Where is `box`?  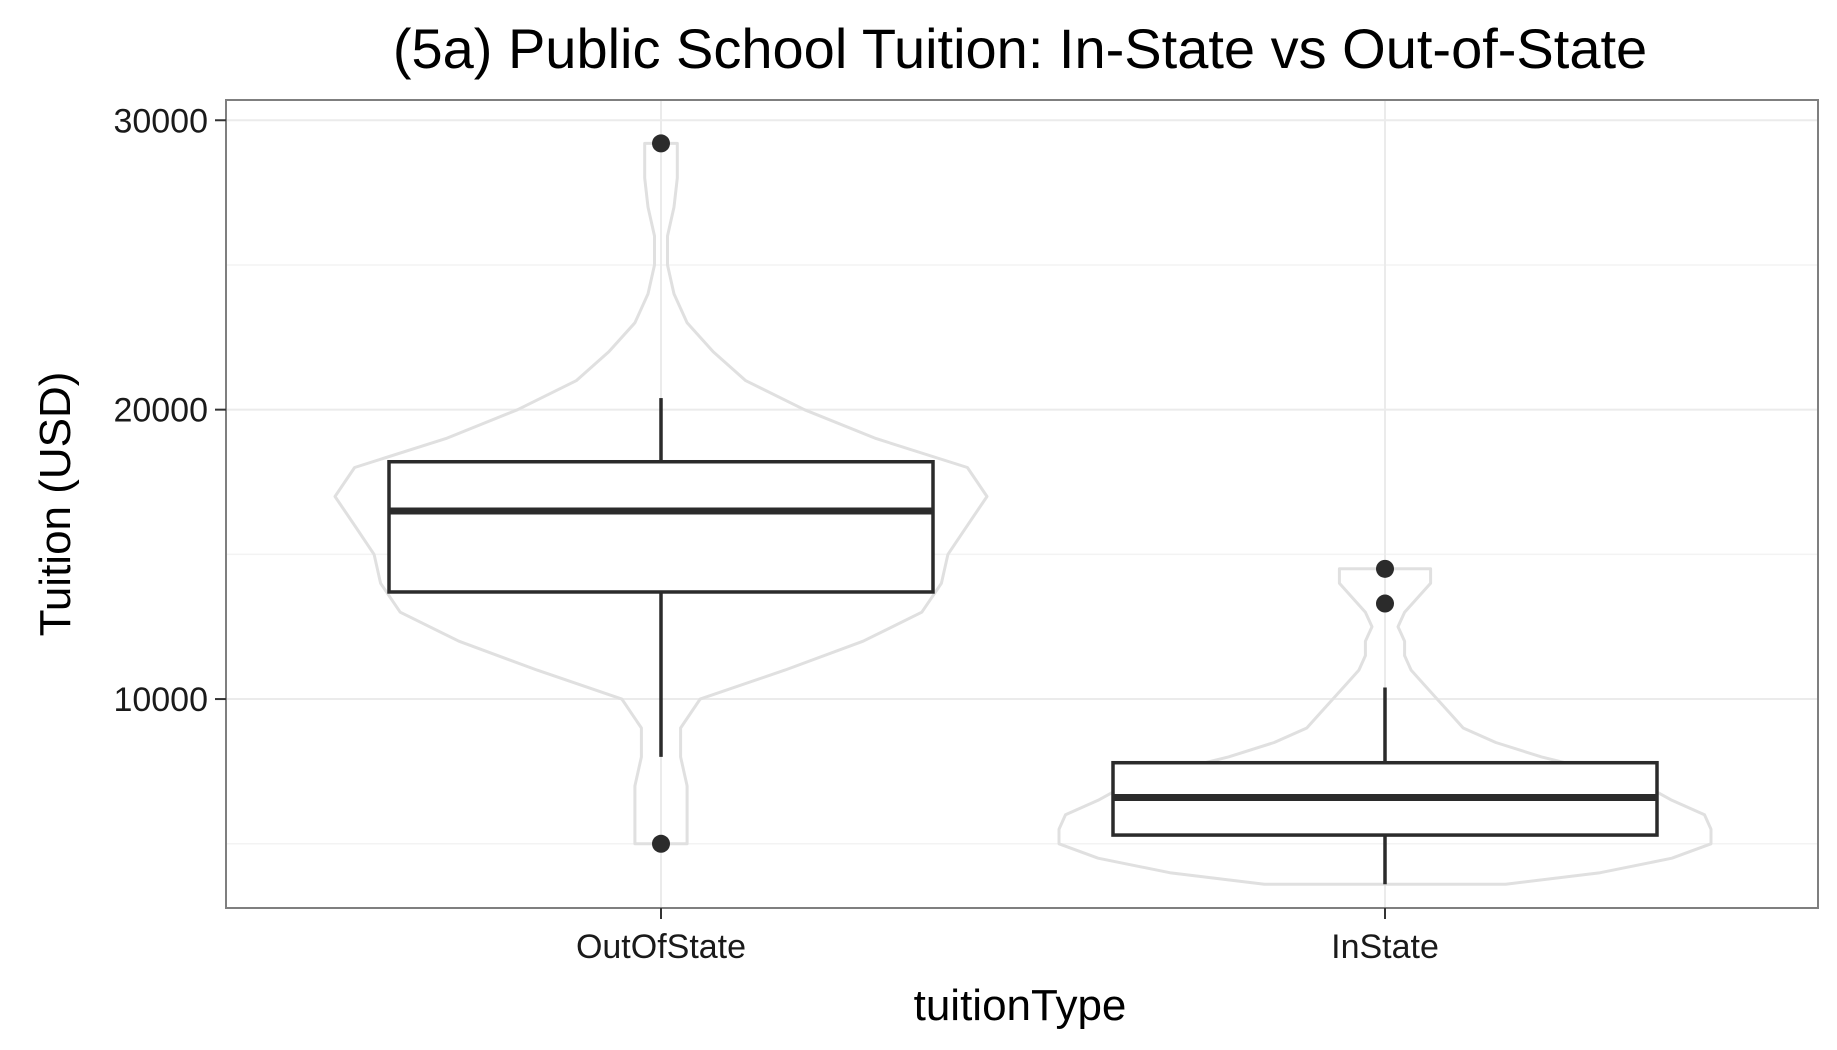
box is located at coordinates (661, 526).